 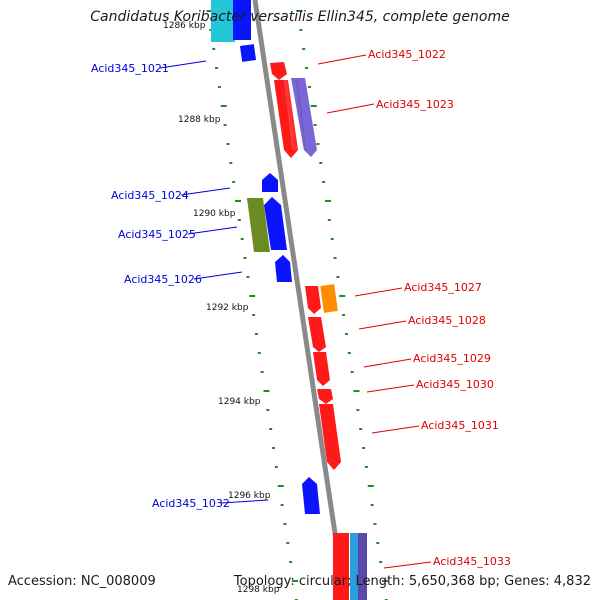 I want to click on kbp-tick-label: 1290 kbp, so click(x=214, y=214).